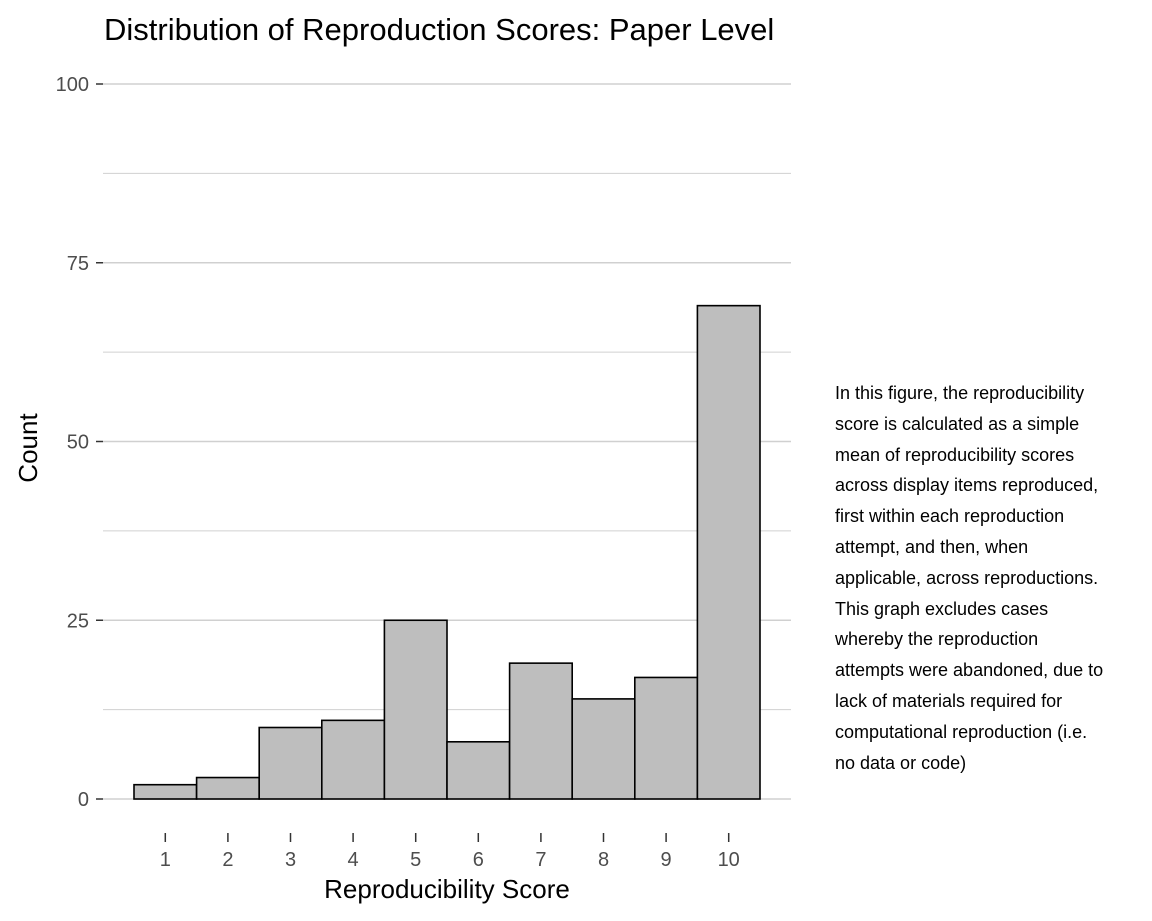  I want to click on caption-line: computational reproduction (i.e., so click(961, 731).